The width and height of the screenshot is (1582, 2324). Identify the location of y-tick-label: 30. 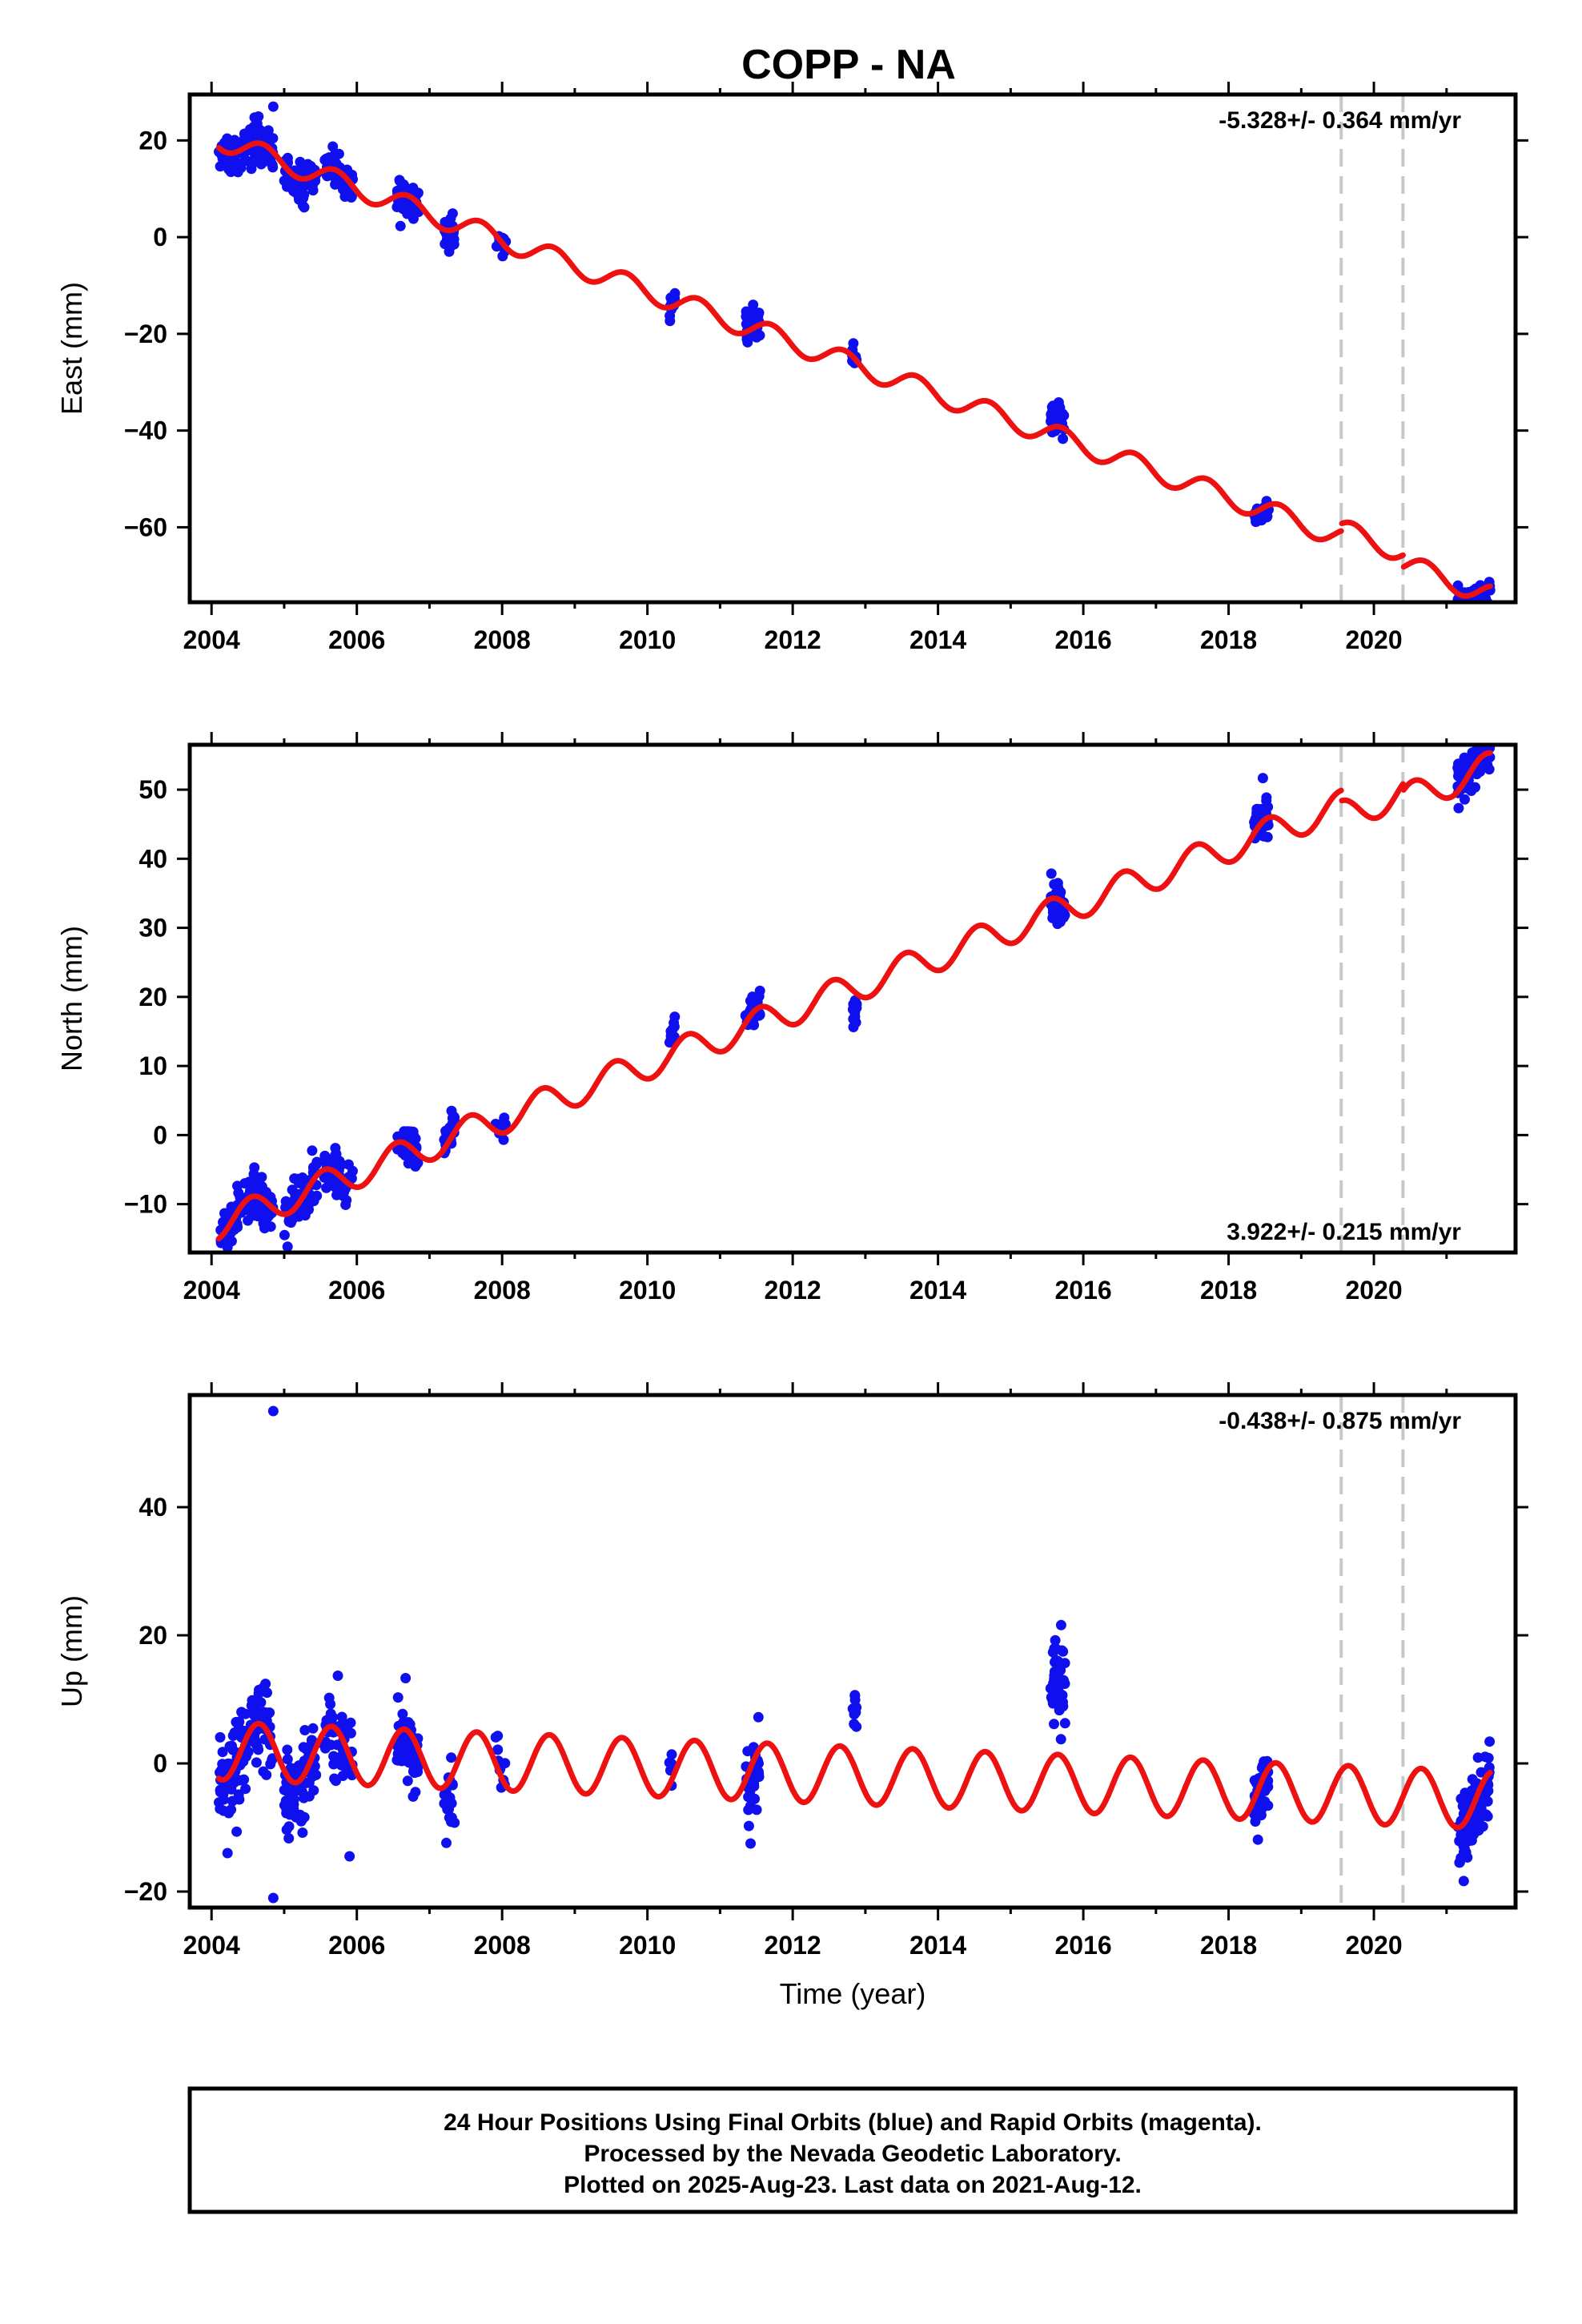
(153, 928).